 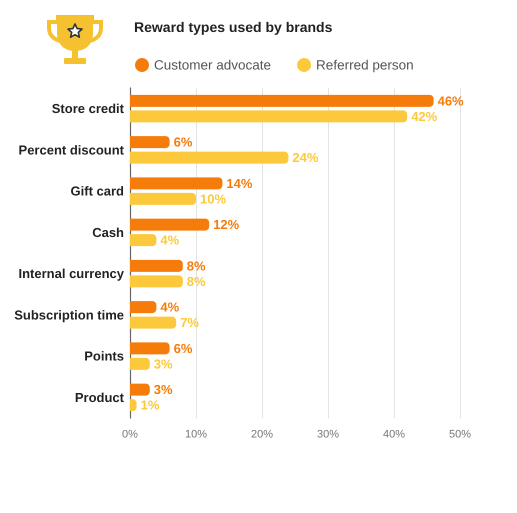 What do you see at coordinates (150, 405) in the screenshot?
I see `data-label: 1%` at bounding box center [150, 405].